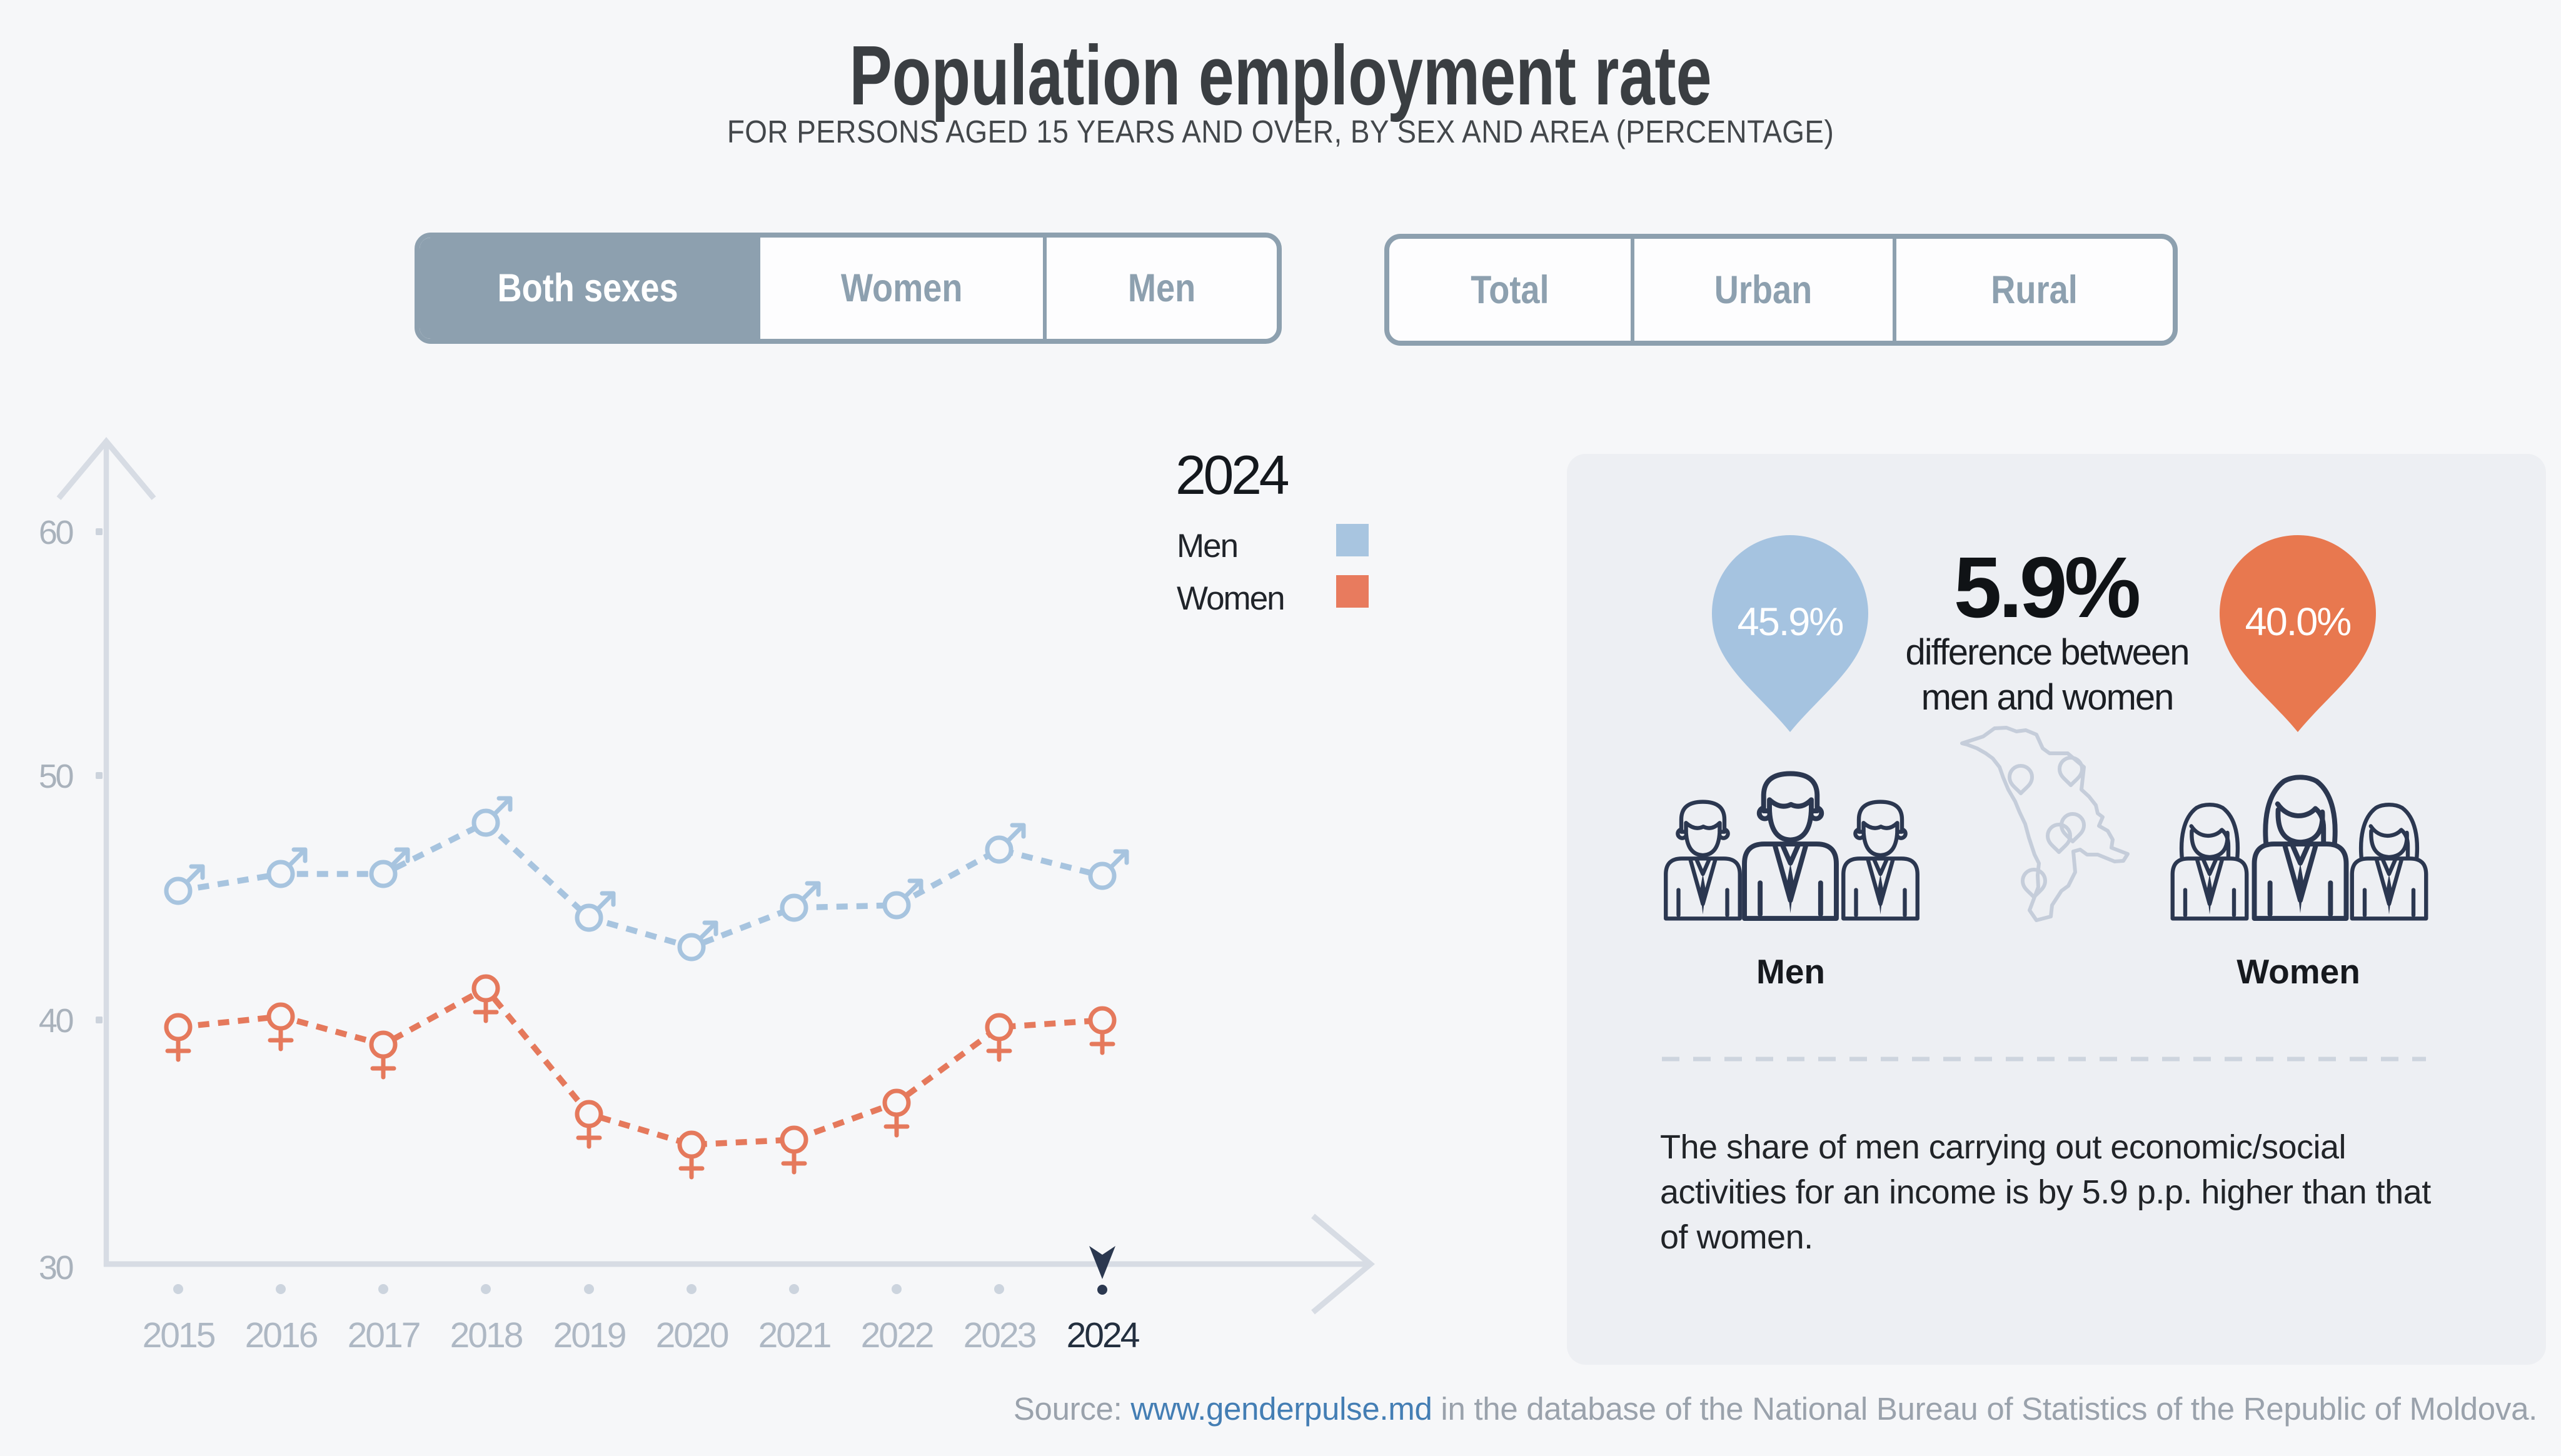 The image size is (2561, 1456). What do you see at coordinates (281, 1335) in the screenshot?
I see `svg-text: 2016` at bounding box center [281, 1335].